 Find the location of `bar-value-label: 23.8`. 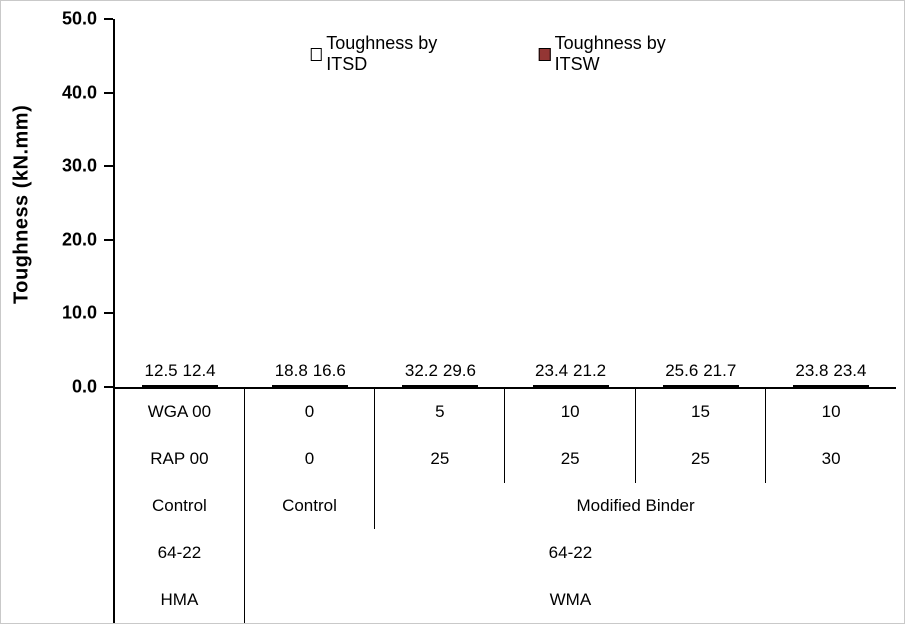

bar-value-label: 23.8 is located at coordinates (812, 370).